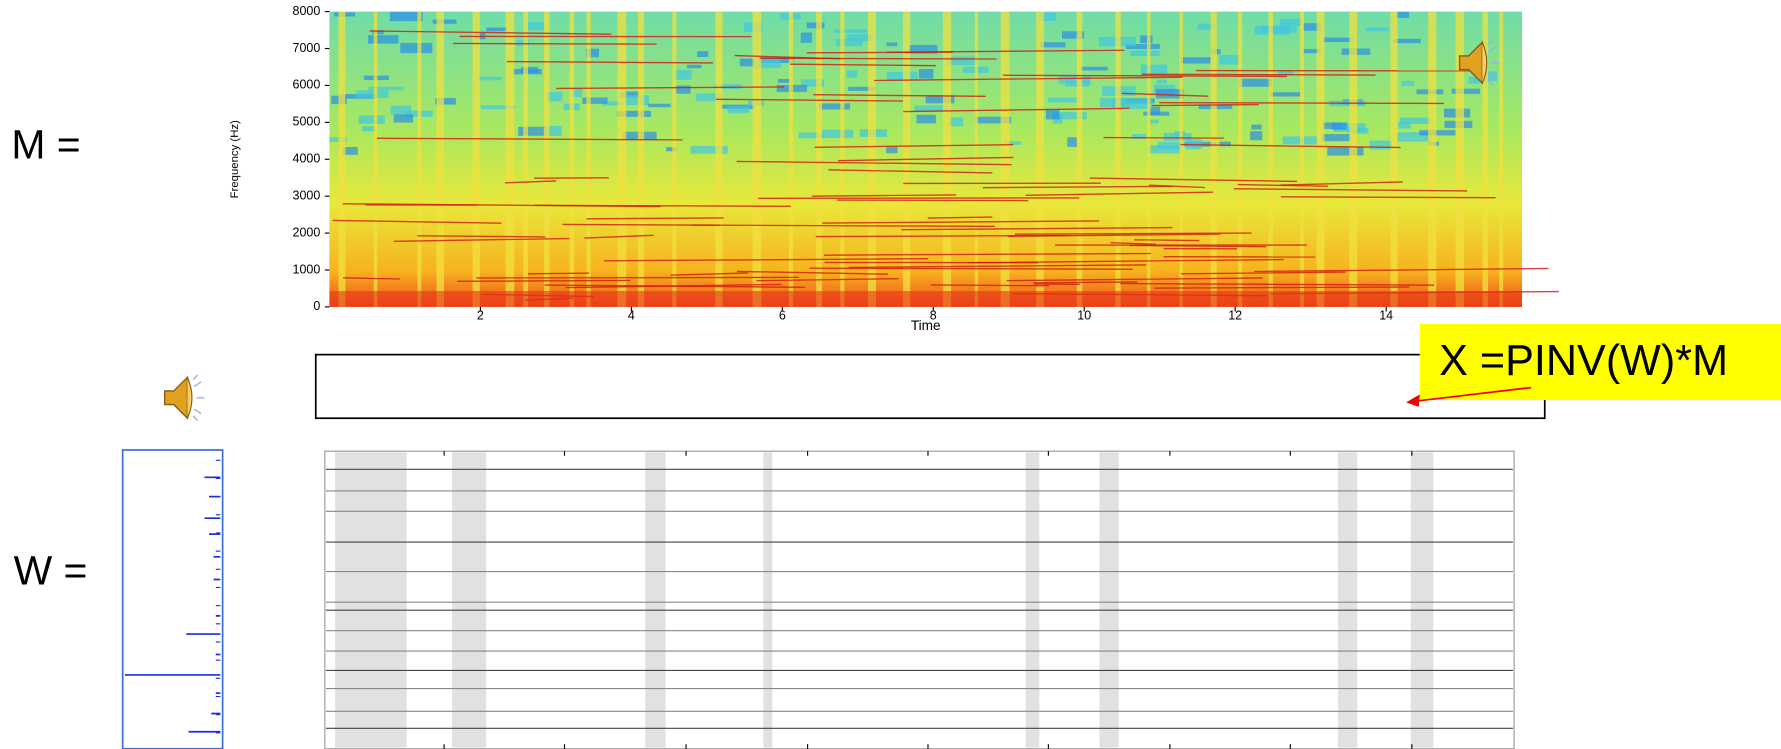  I want to click on arrowhead, so click(1413, 400).